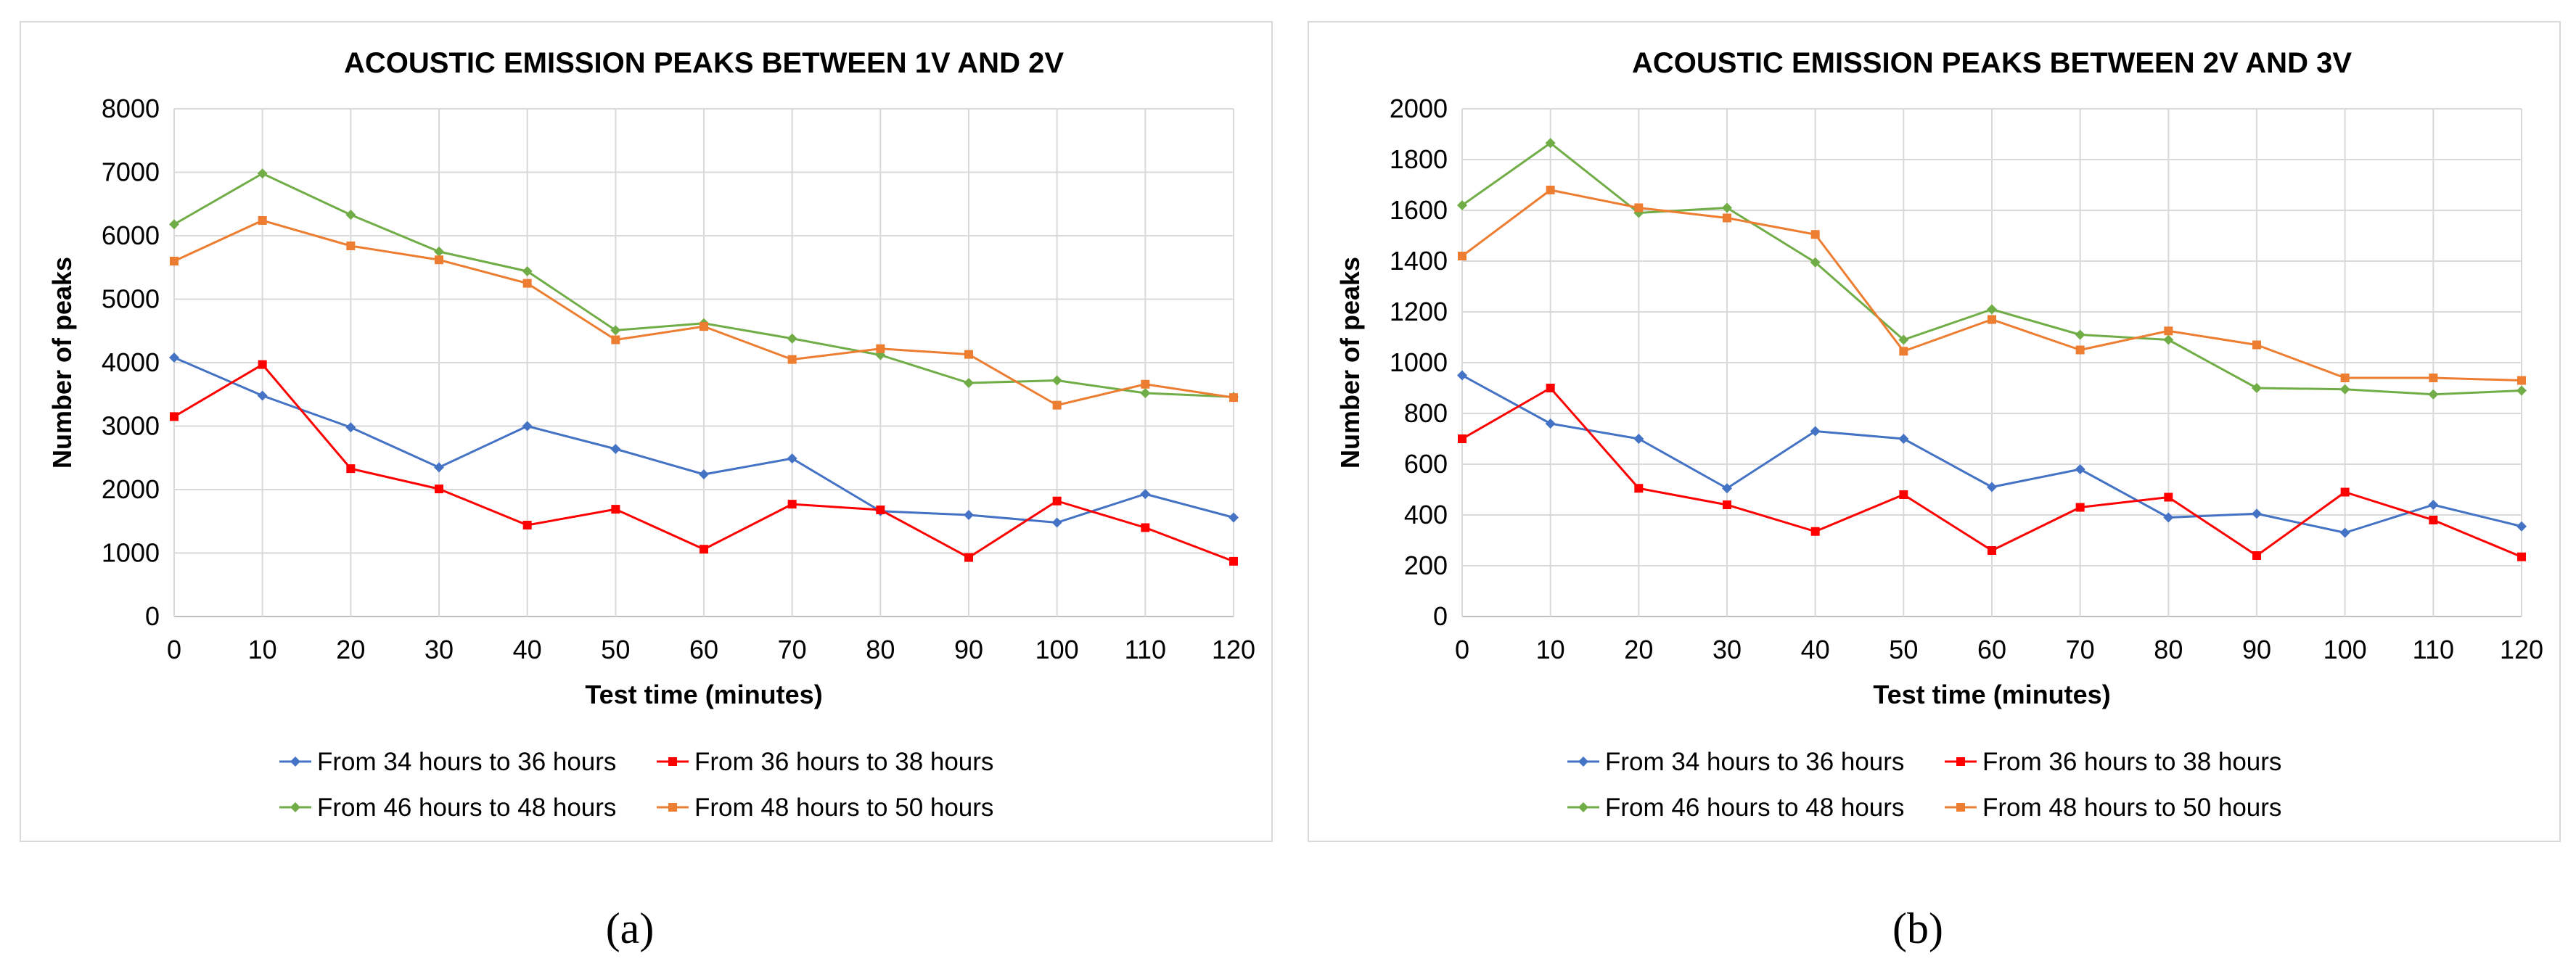 The image size is (2576, 969). I want to click on y-tick-label: 8000, so click(131, 109).